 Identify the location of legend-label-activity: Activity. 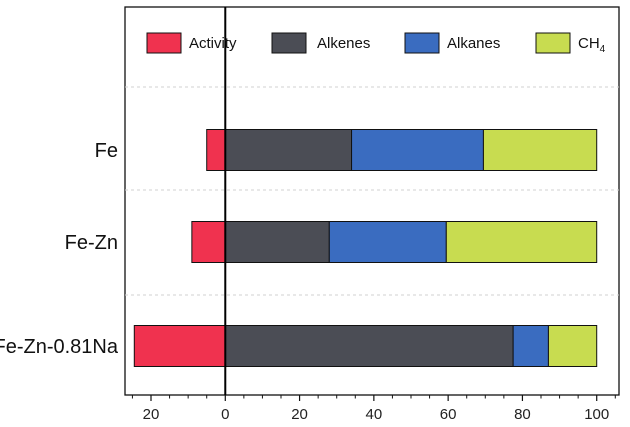
(213, 43).